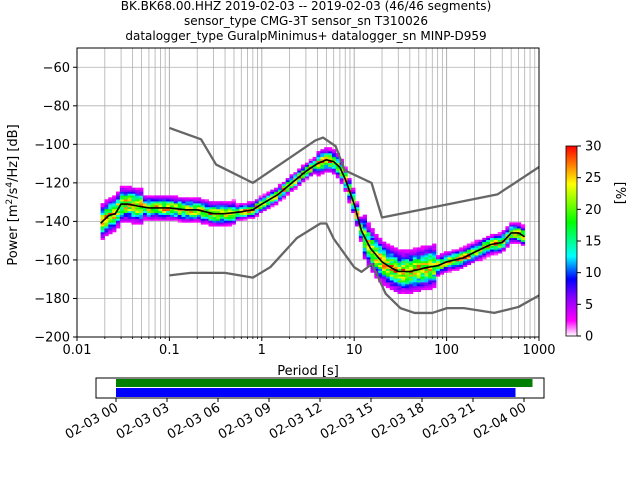 Image resolution: width=640 pixels, height=480 pixels. What do you see at coordinates (316, 392) in the screenshot?
I see `coverage-bar` at bounding box center [316, 392].